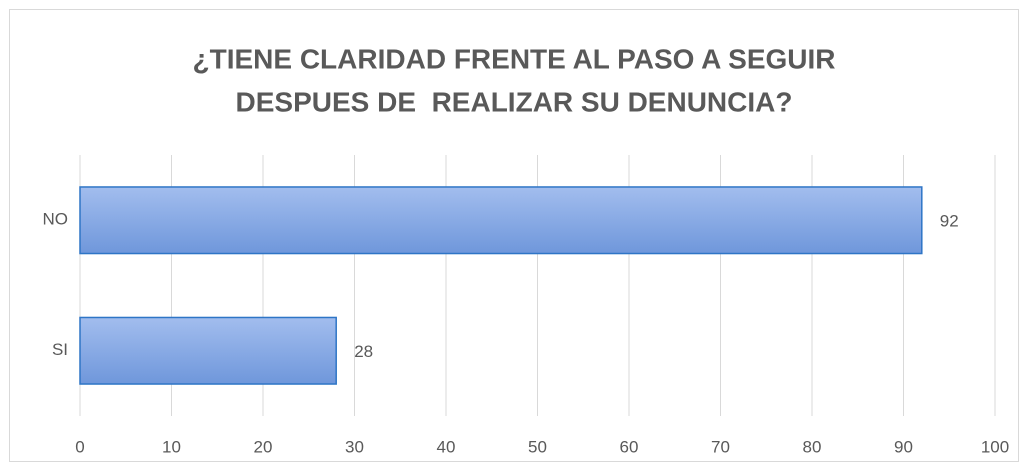 This screenshot has height=471, width=1028. What do you see at coordinates (79, 446) in the screenshot?
I see `x-tick-label: 0` at bounding box center [79, 446].